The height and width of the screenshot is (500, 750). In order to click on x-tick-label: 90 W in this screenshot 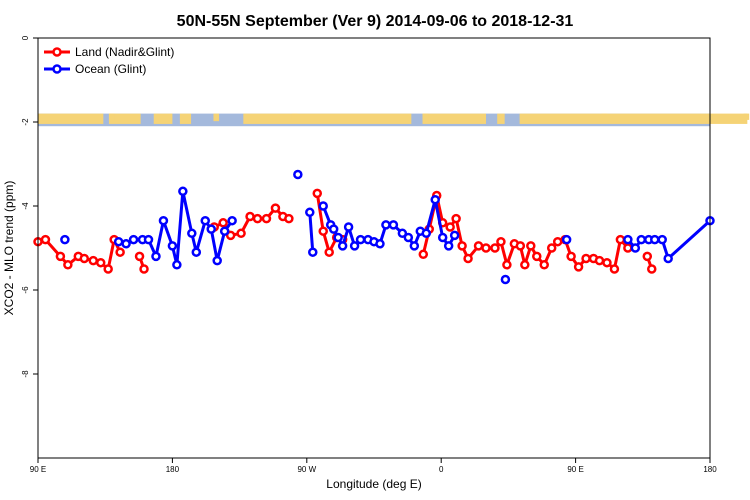, I will do `click(306, 469)`.